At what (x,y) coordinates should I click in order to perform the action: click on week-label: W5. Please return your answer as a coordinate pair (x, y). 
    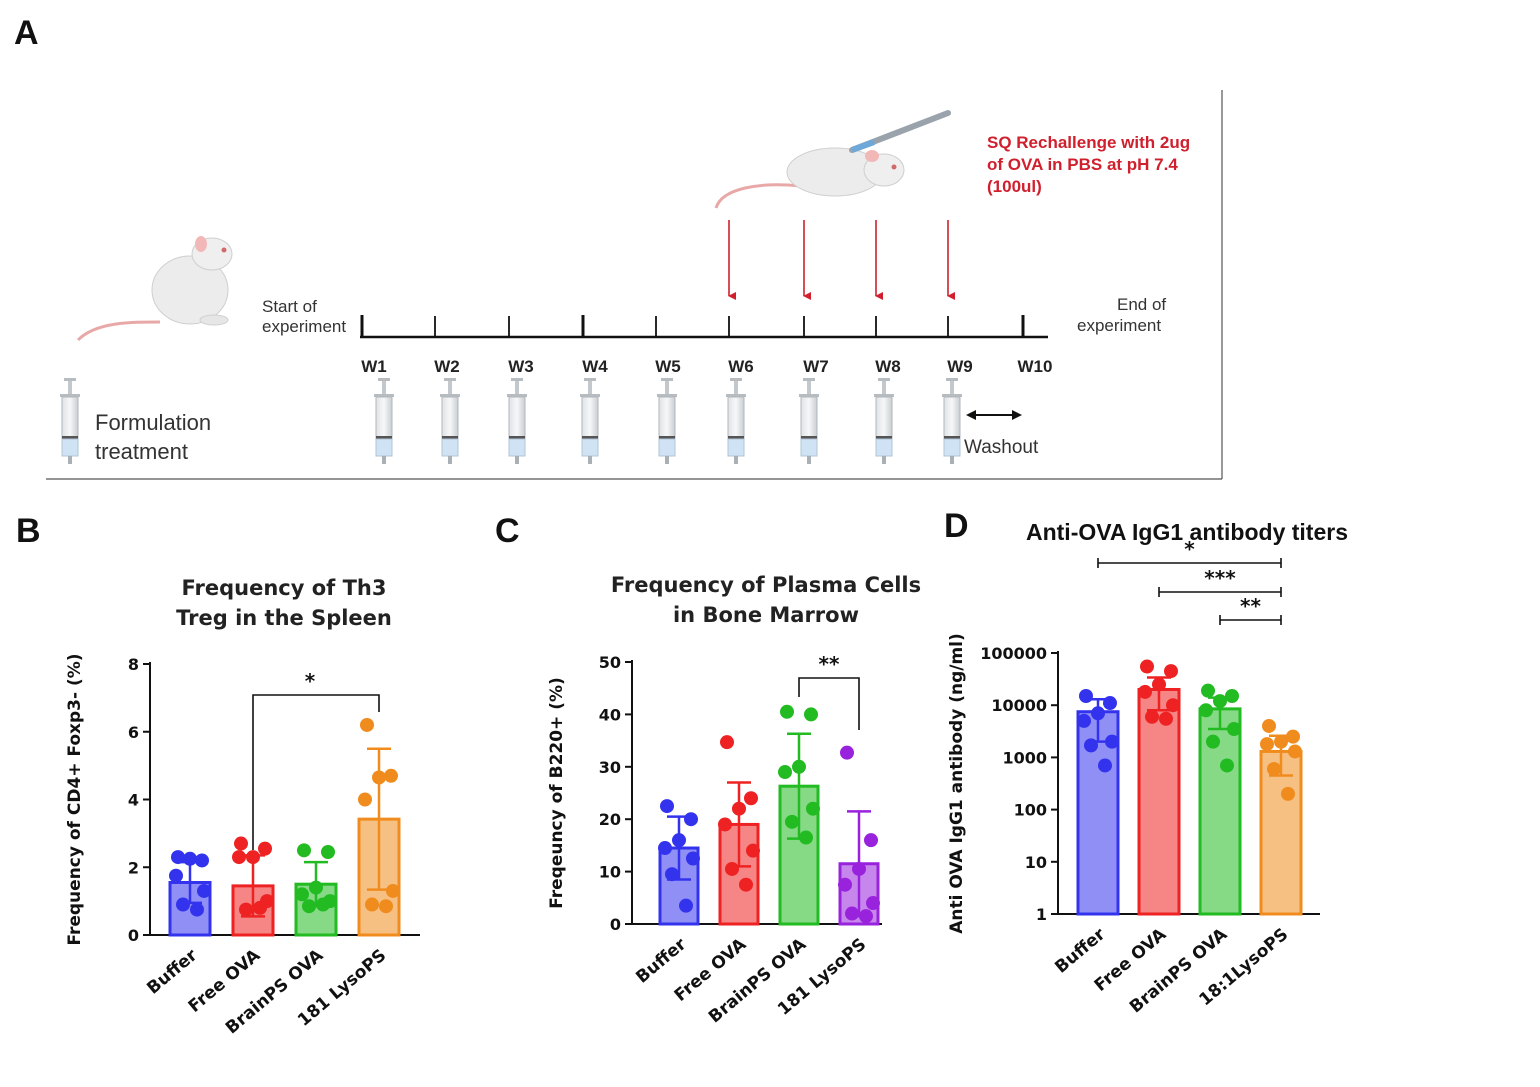
    Looking at the image, I should click on (668, 366).